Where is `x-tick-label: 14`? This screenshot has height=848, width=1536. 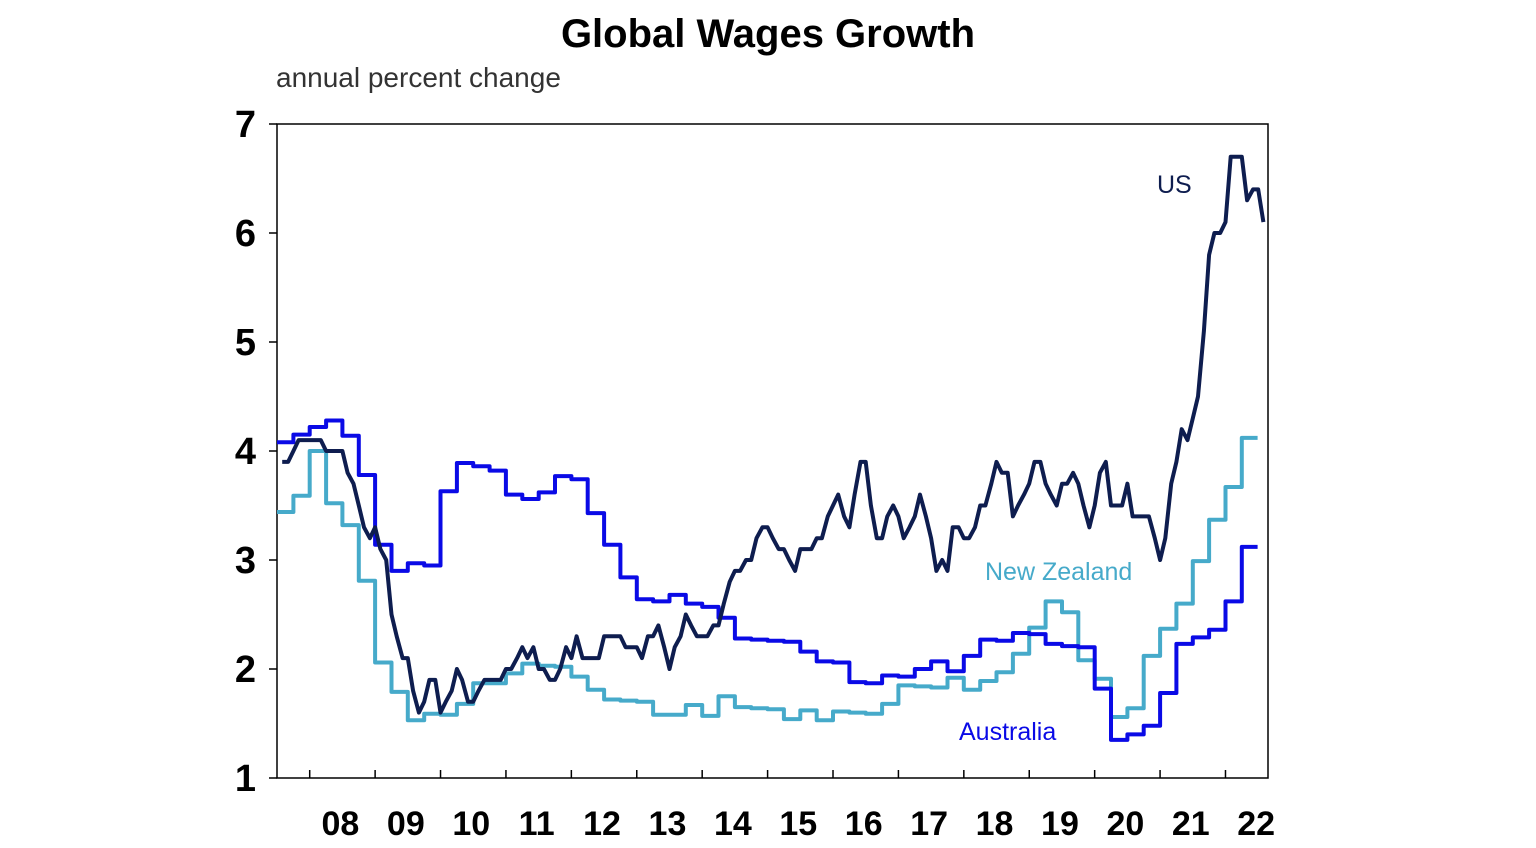
x-tick-label: 14 is located at coordinates (733, 824).